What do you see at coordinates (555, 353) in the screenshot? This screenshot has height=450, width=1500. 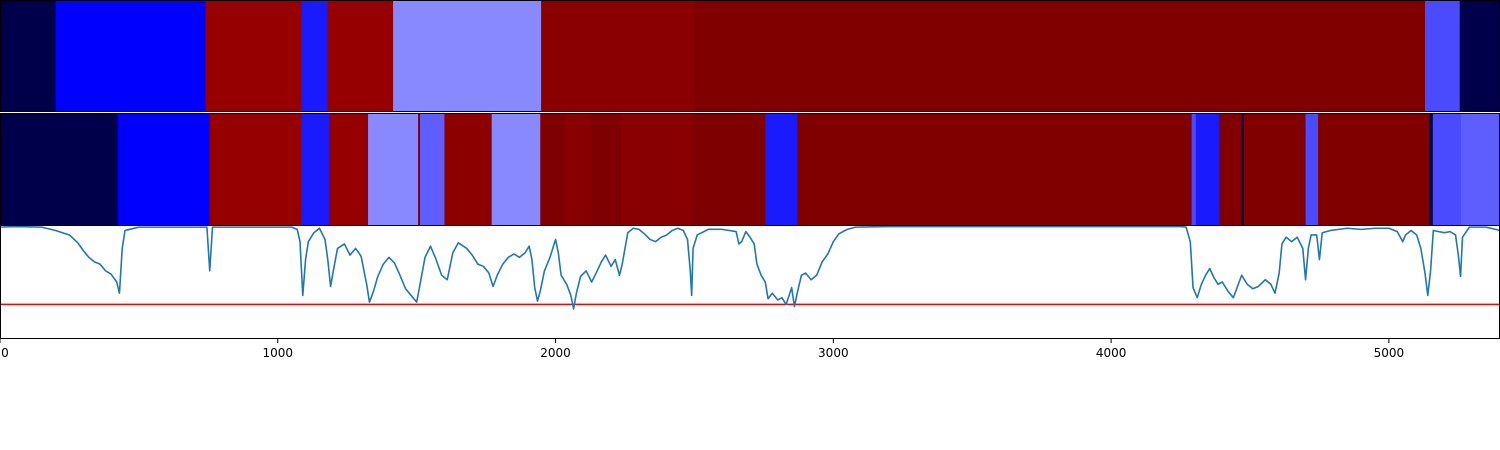 I see `x-tick-label-2000: 2000` at bounding box center [555, 353].